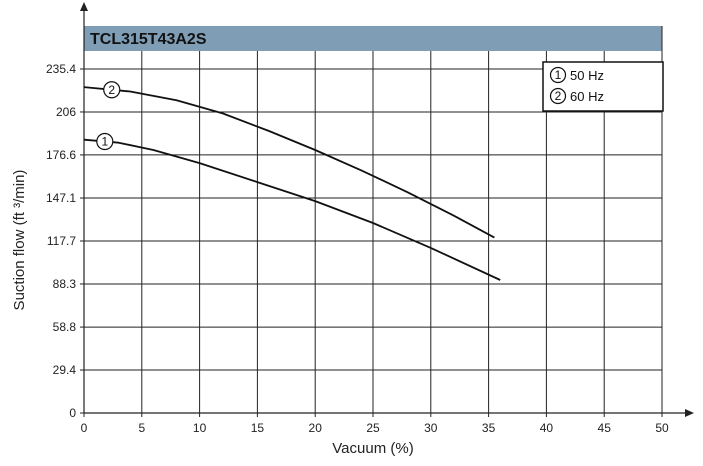 The width and height of the screenshot is (703, 466). Describe the element at coordinates (489, 428) in the screenshot. I see `x-tick-label: 35` at that location.